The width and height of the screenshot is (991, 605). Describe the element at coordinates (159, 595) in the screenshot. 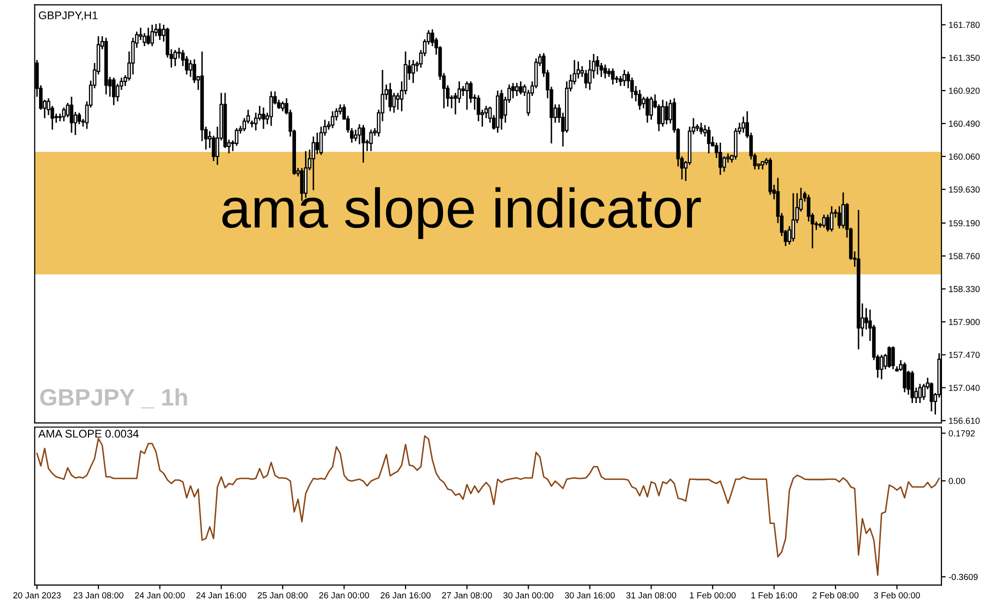

I see `x-tick-label: 24 Jan 00:00` at that location.